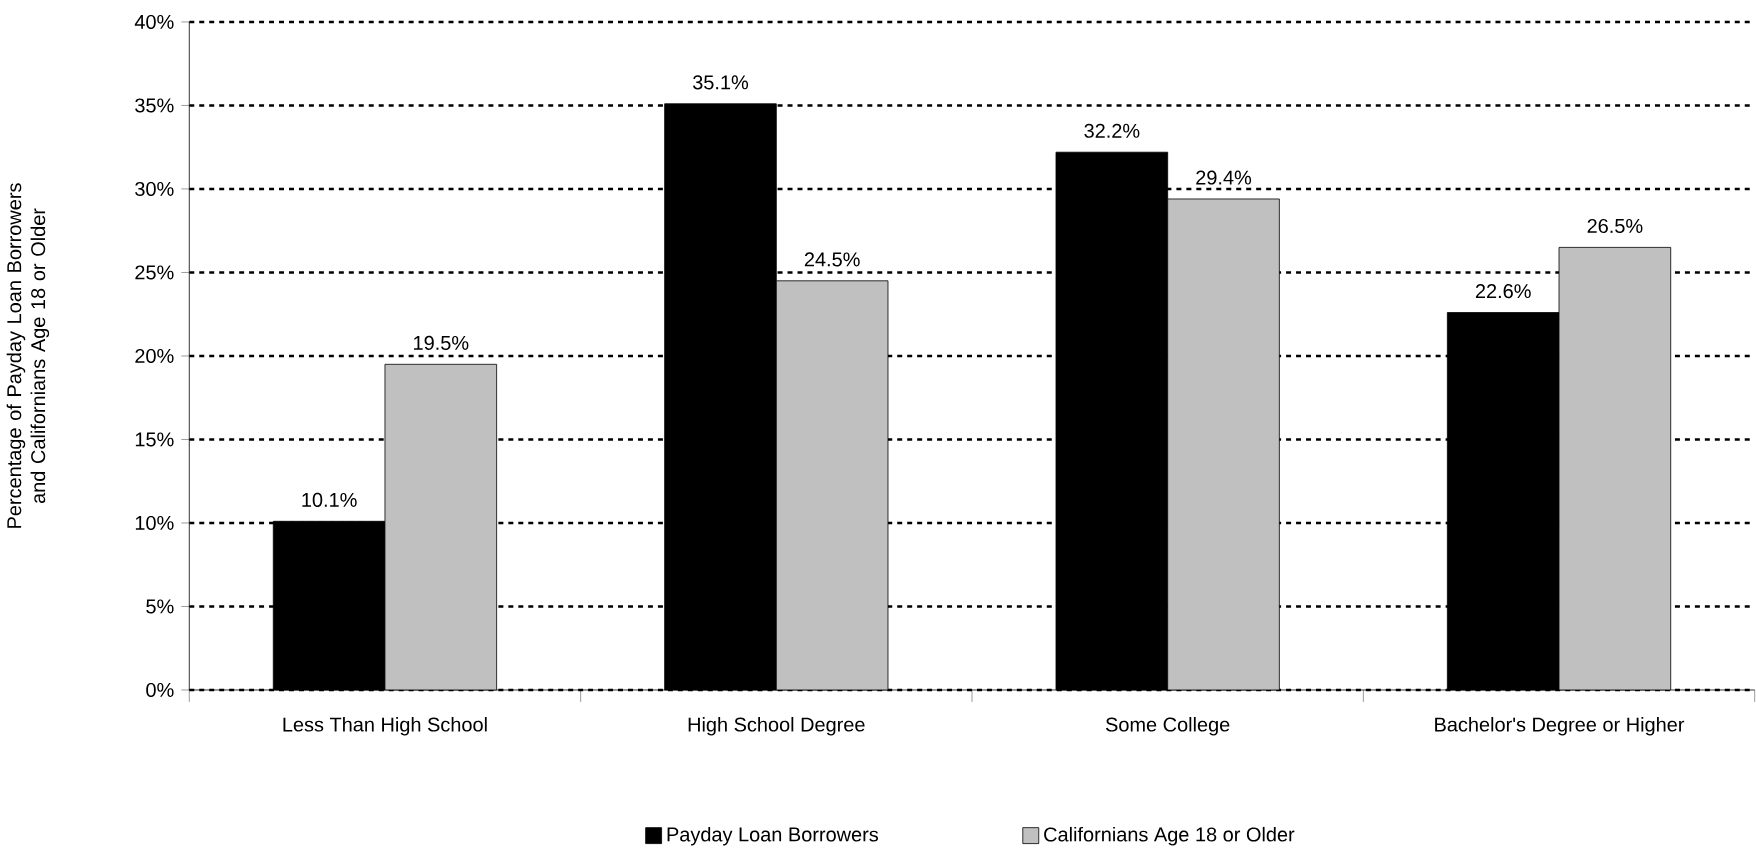 This screenshot has height=852, width=1756. Describe the element at coordinates (773, 836) in the screenshot. I see `legend-label: Payday Loan Borrowers` at that location.